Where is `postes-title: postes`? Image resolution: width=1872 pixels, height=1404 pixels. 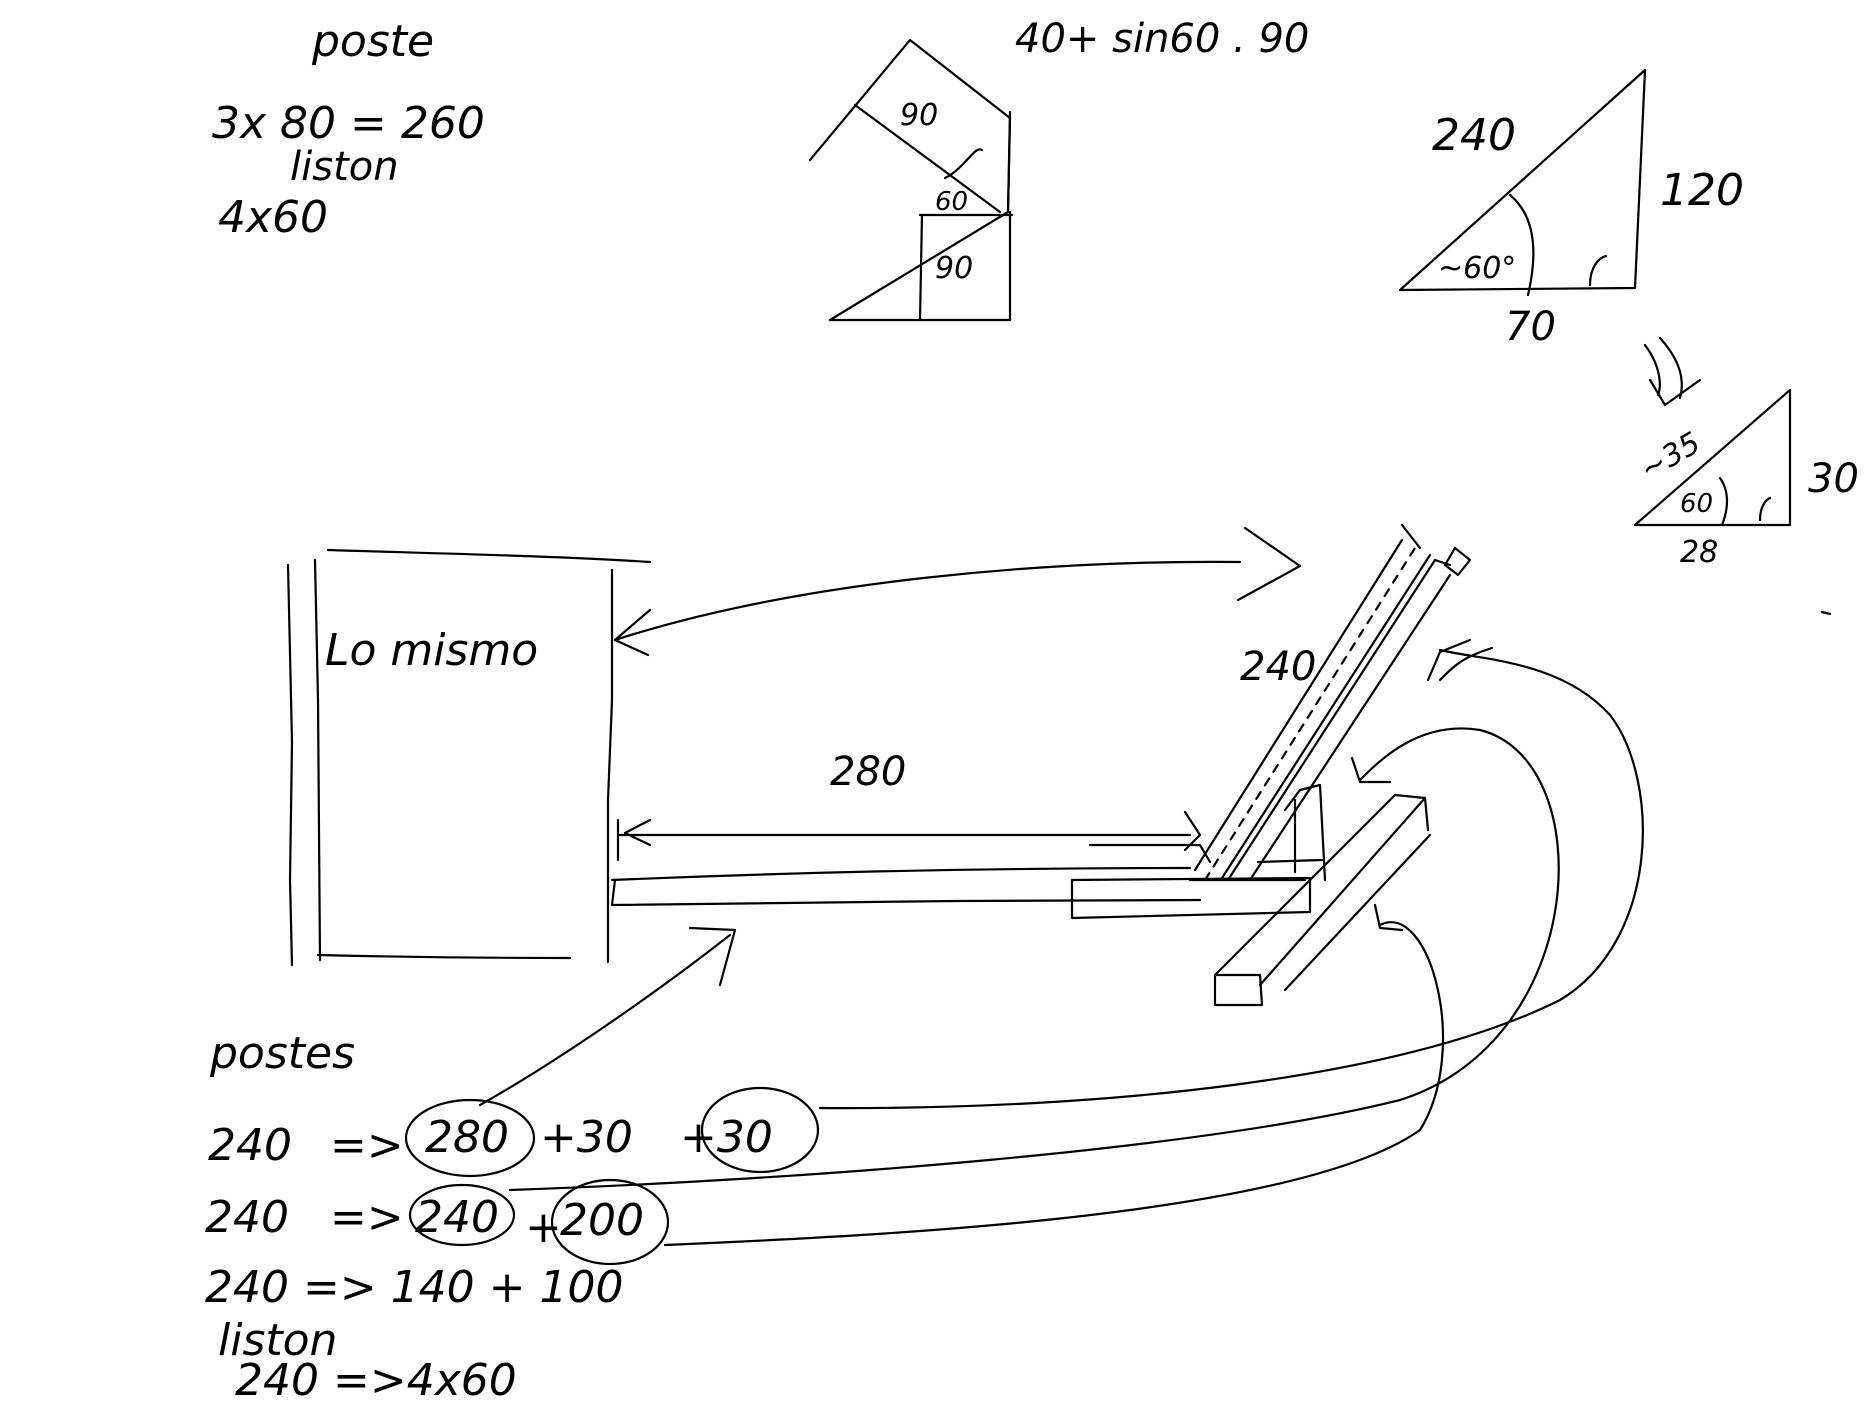 postes-title: postes is located at coordinates (282, 1053).